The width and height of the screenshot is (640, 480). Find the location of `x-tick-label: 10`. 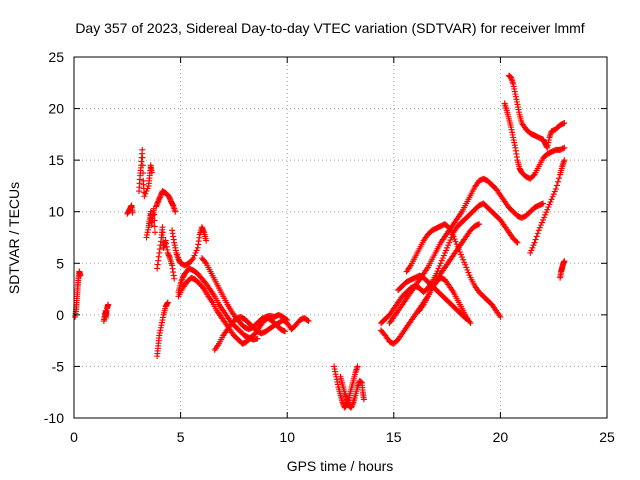

x-tick-label: 10 is located at coordinates (287, 437).